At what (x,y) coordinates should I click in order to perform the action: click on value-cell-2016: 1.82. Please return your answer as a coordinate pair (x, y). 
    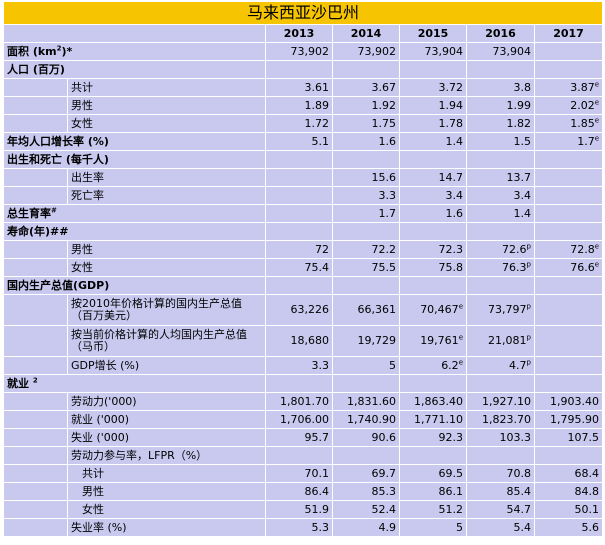
    Looking at the image, I should click on (500, 123).